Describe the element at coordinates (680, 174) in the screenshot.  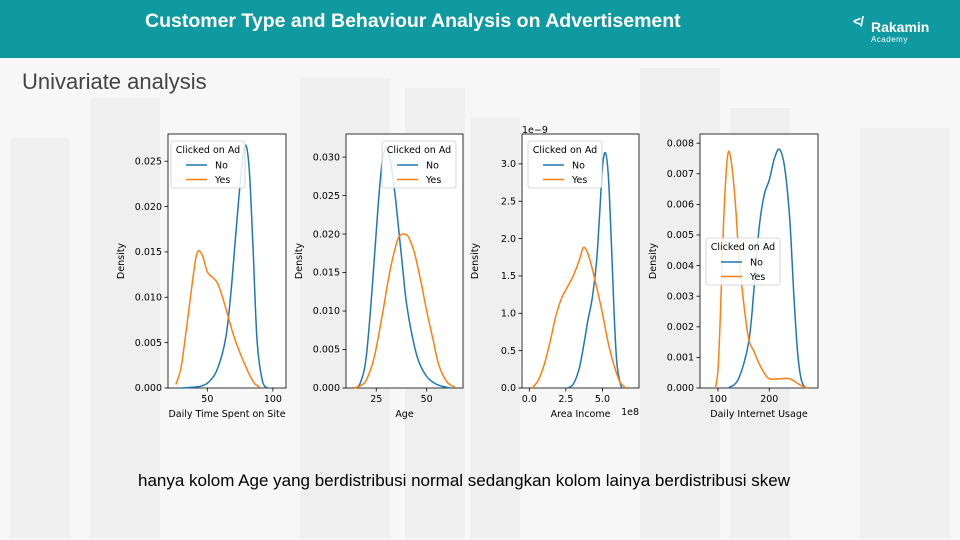
I see `y-tick-label: 0.007` at that location.